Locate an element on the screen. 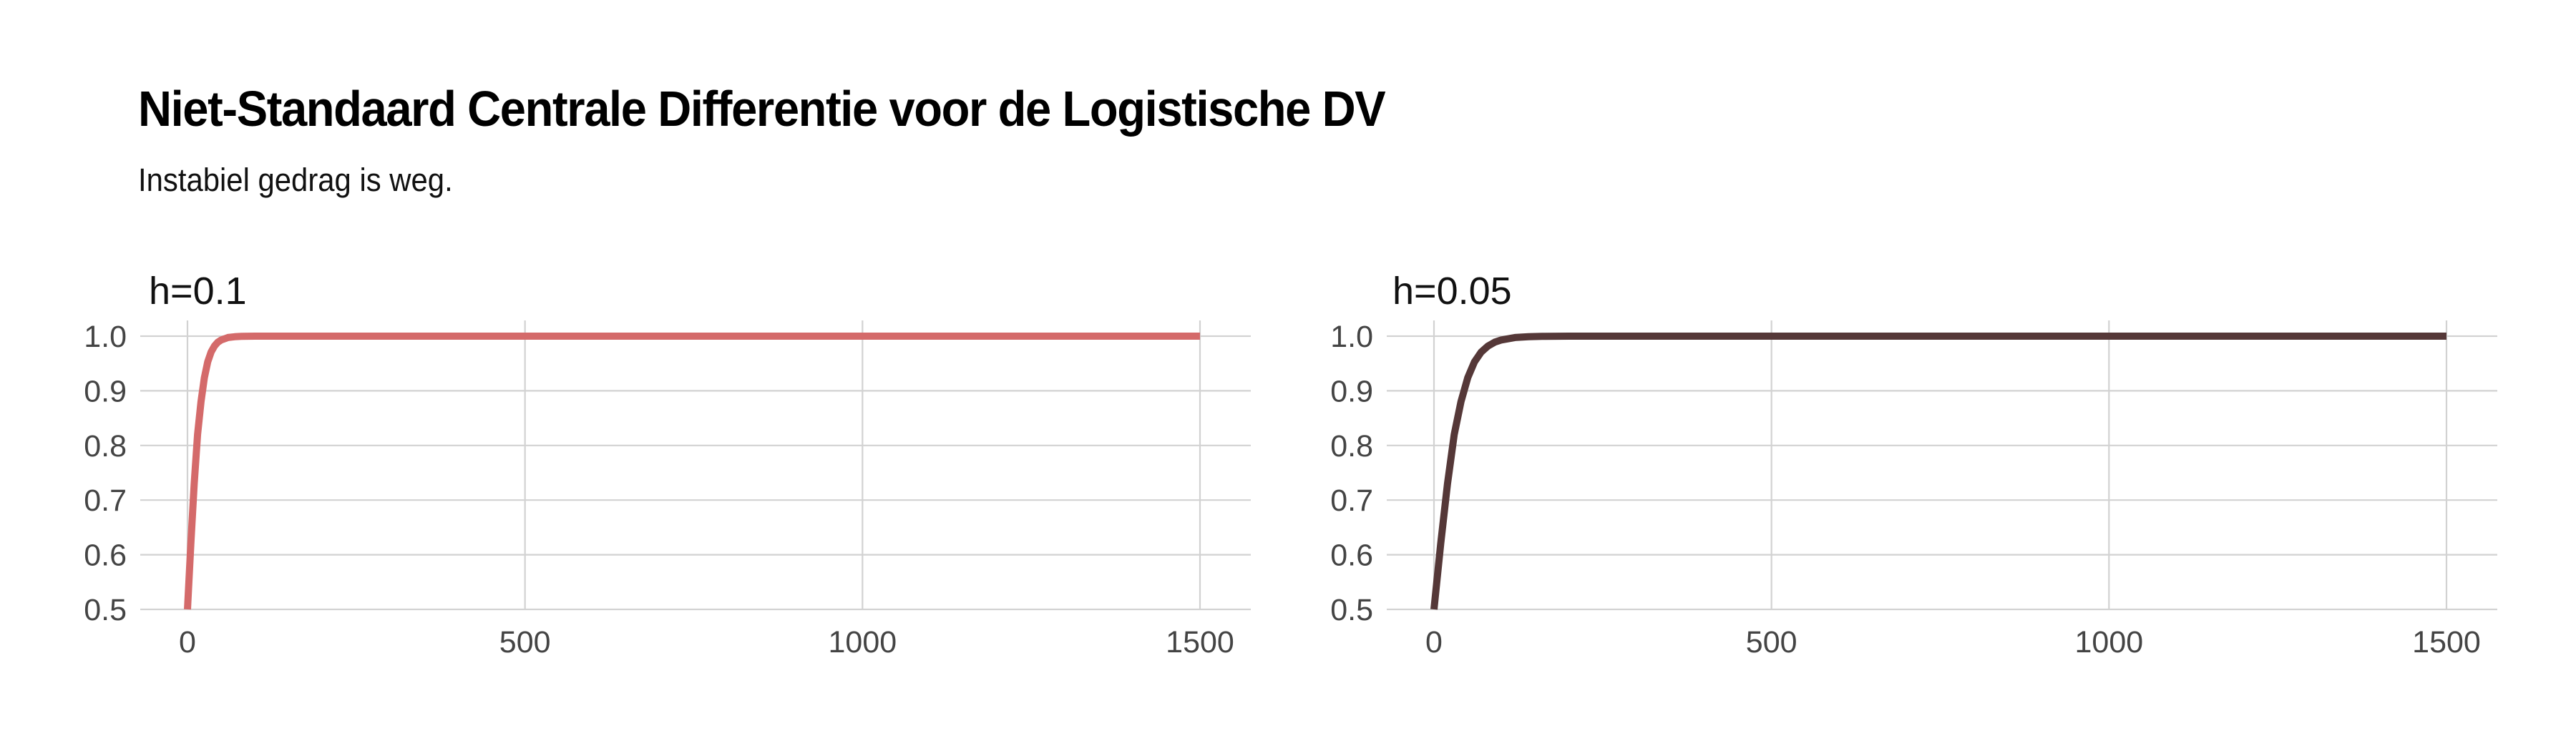  panel-title: h=0.1 is located at coordinates (198, 291).